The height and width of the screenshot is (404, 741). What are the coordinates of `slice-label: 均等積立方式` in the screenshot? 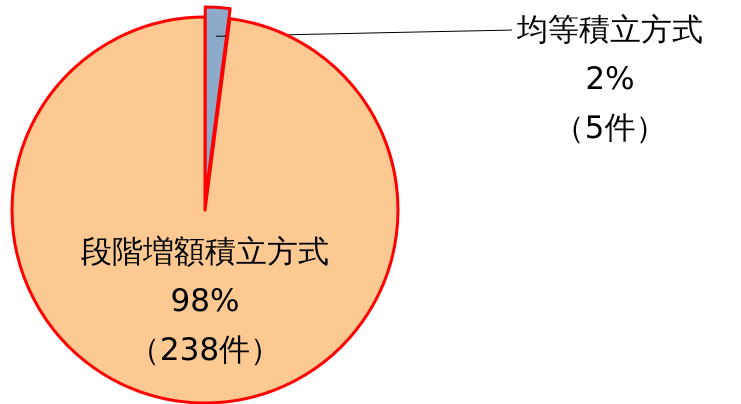 It's located at (609, 30).